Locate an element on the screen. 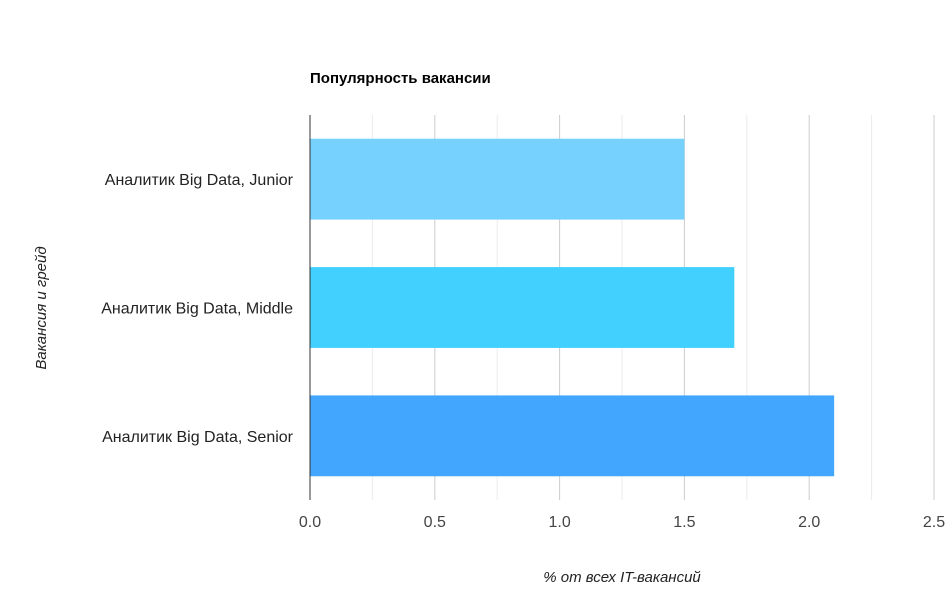  category-label: Аналитик Big Data, Middle is located at coordinates (197, 309).